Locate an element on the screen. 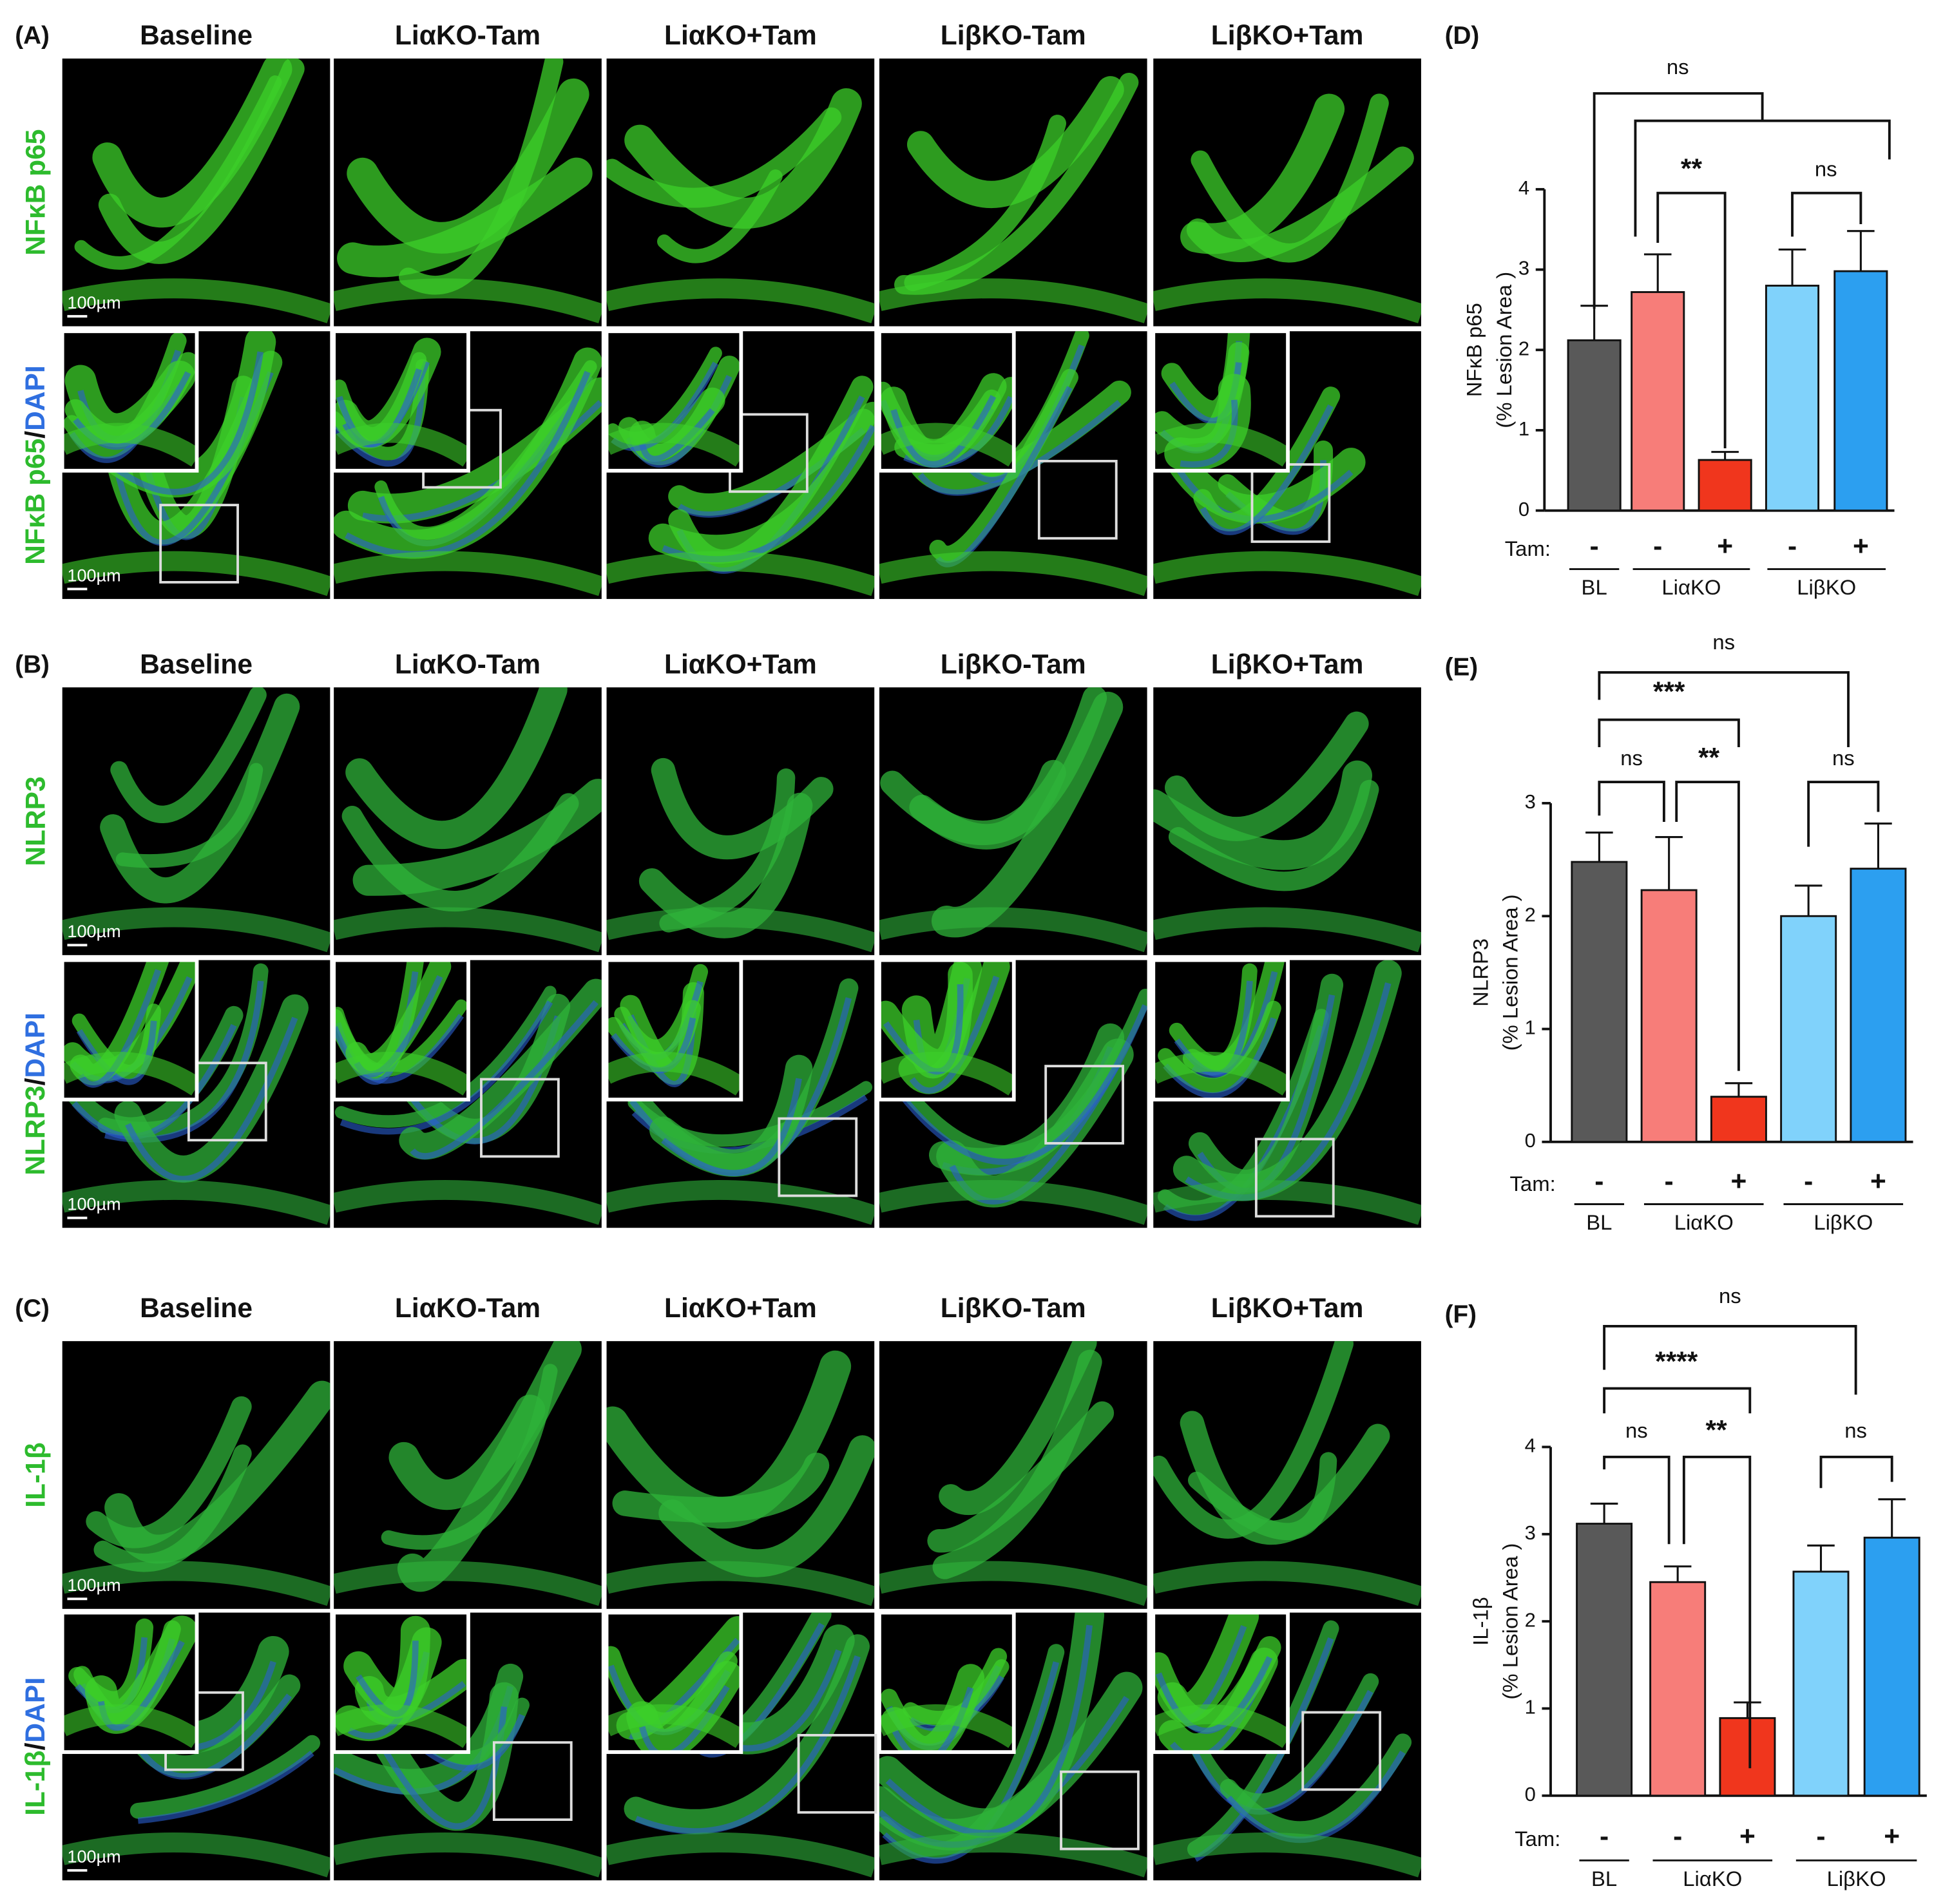  row-label: NLRP3 is located at coordinates (35, 821).